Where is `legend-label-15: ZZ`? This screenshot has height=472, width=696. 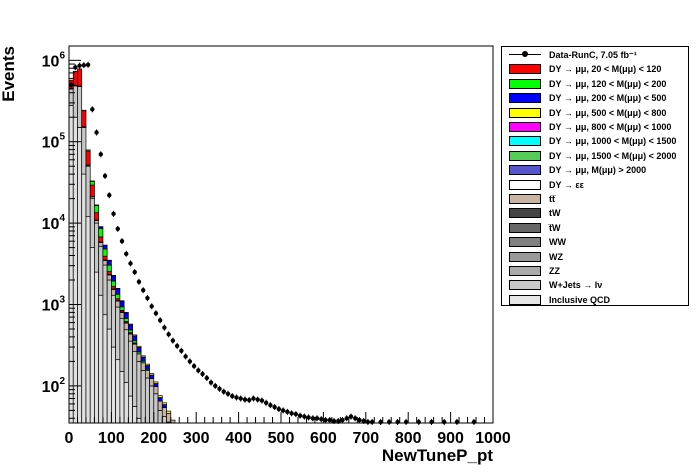 legend-label-15: ZZ is located at coordinates (554, 271).